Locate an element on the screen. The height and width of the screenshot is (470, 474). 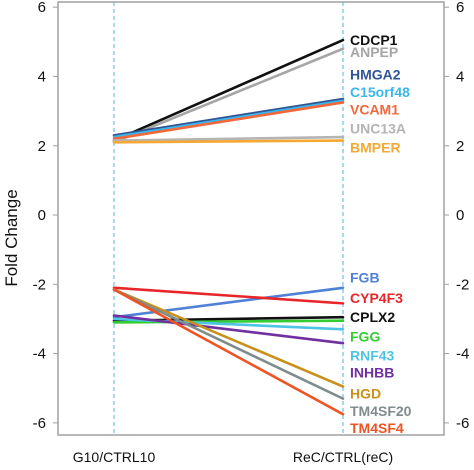
series-line-fgg is located at coordinates (228, 321).